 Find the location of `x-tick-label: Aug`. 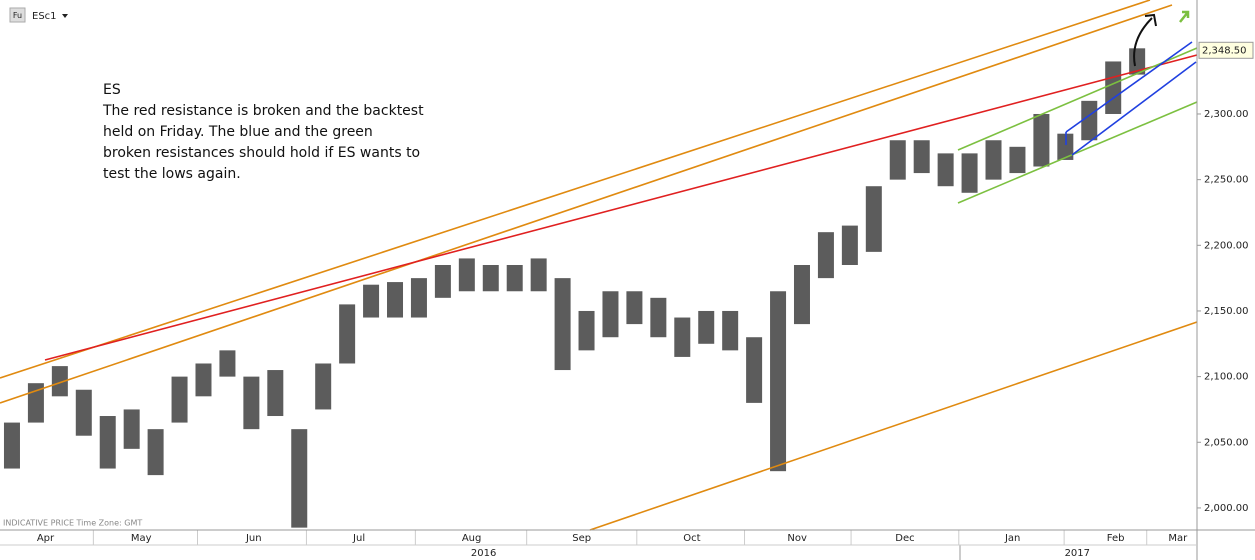

x-tick-label: Aug is located at coordinates (472, 538).